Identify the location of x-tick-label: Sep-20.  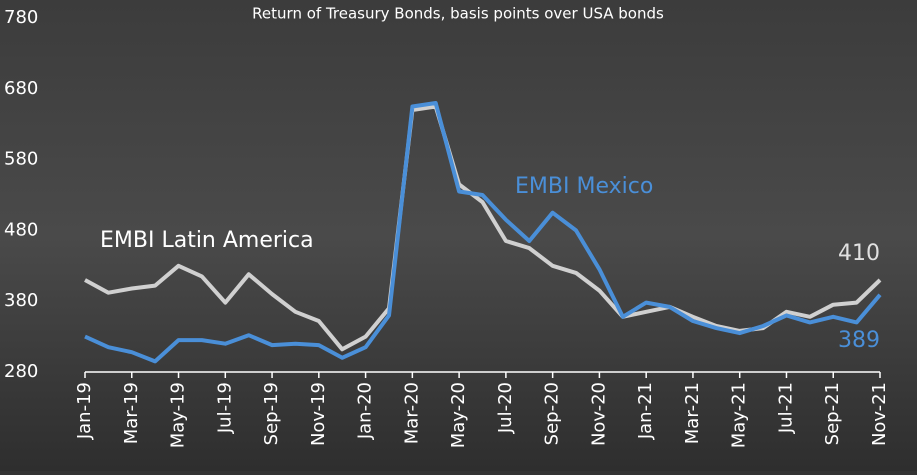
(552, 413).